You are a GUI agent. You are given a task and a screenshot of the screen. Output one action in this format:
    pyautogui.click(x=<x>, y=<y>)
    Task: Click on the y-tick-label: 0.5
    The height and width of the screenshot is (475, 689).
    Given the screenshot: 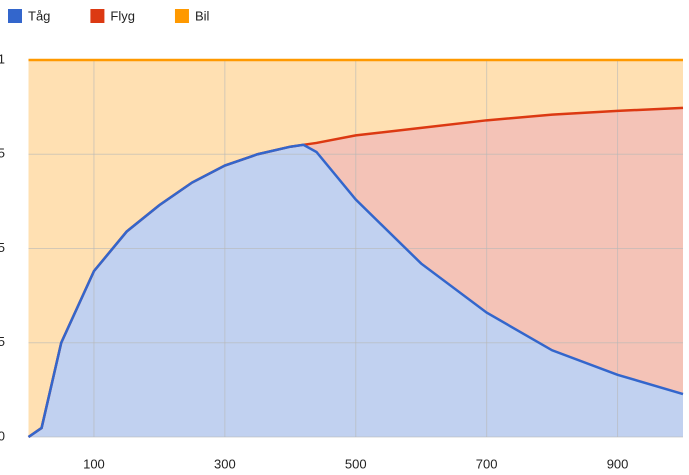 What is the action you would take?
    pyautogui.click(x=2, y=247)
    